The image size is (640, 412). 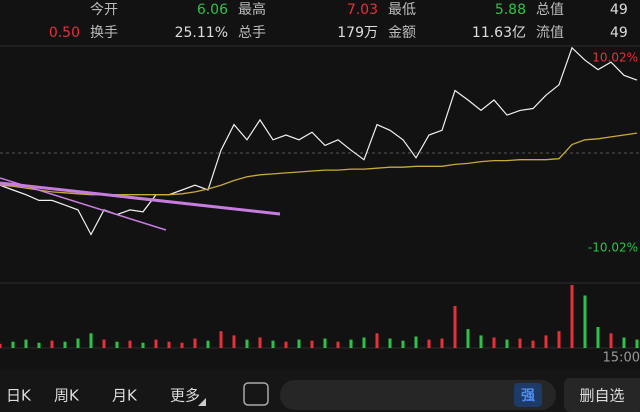 I want to click on stat-label: 总手, so click(x=252, y=33).